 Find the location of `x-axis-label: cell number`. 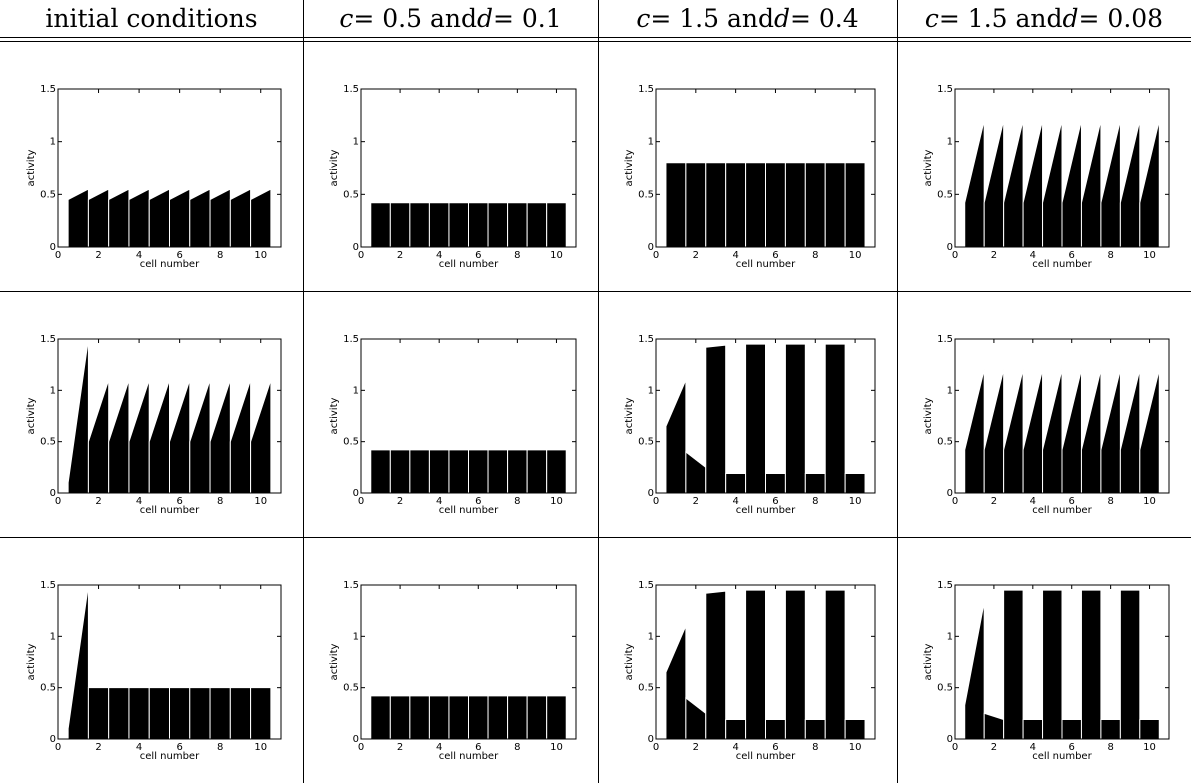

x-axis-label: cell number is located at coordinates (170, 510).